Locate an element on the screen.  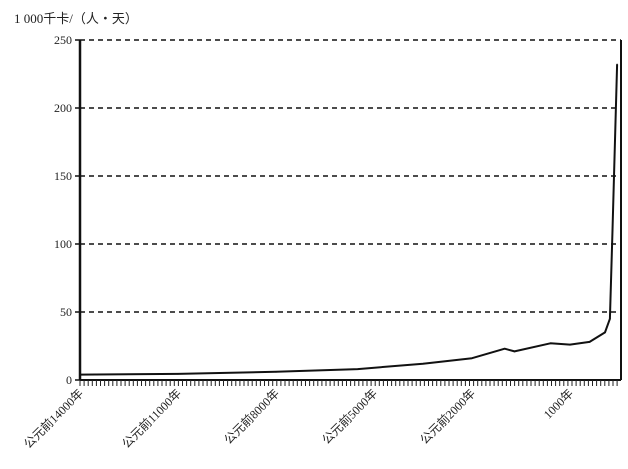
x-tick-label: 1000年 is located at coordinates (558, 403).